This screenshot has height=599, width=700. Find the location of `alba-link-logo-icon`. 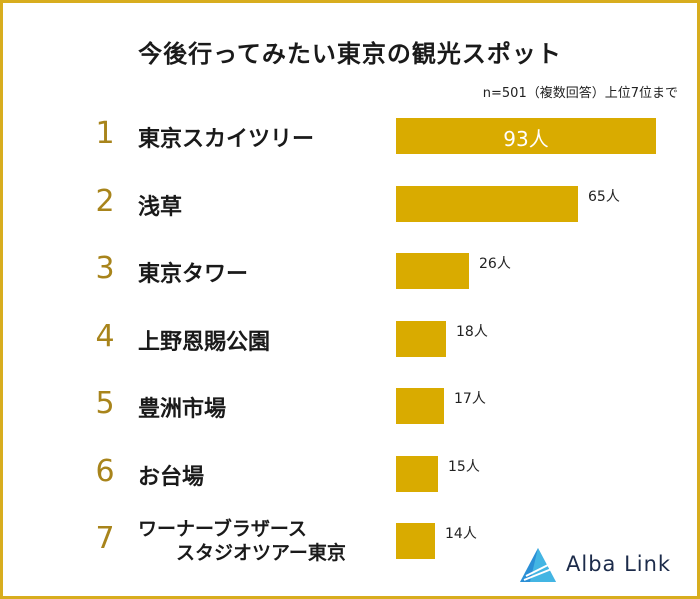

alba-link-logo-icon is located at coordinates (538, 565).